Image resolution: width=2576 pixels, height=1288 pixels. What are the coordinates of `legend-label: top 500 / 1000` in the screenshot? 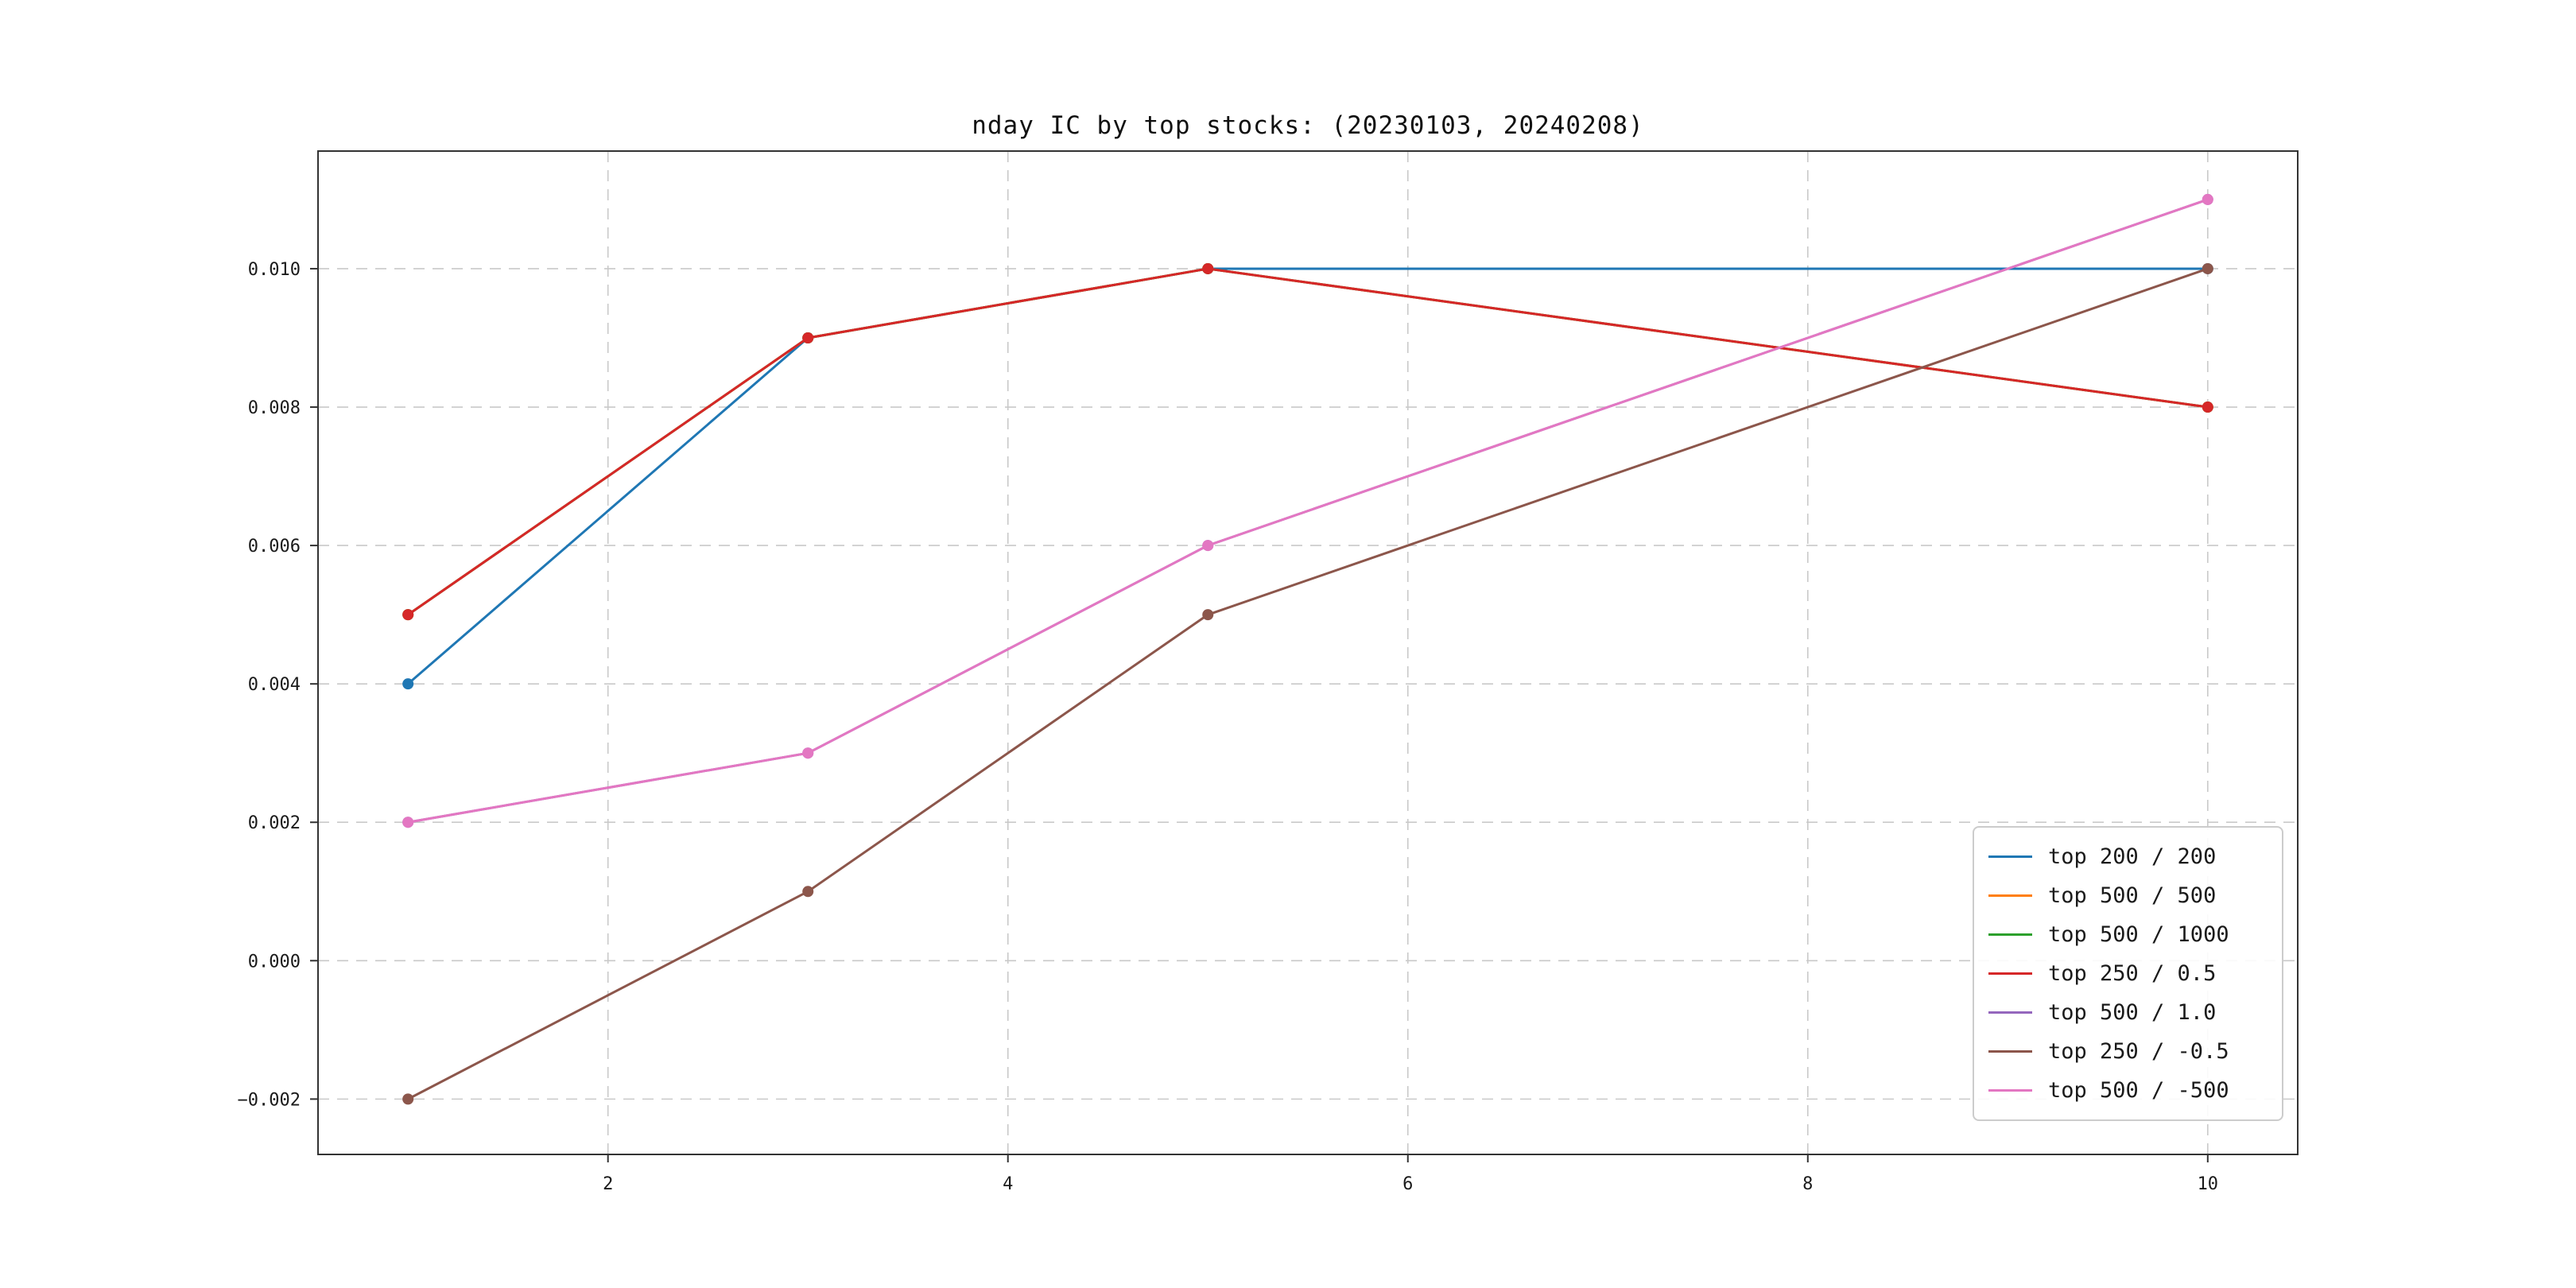 It's located at (2138, 934).